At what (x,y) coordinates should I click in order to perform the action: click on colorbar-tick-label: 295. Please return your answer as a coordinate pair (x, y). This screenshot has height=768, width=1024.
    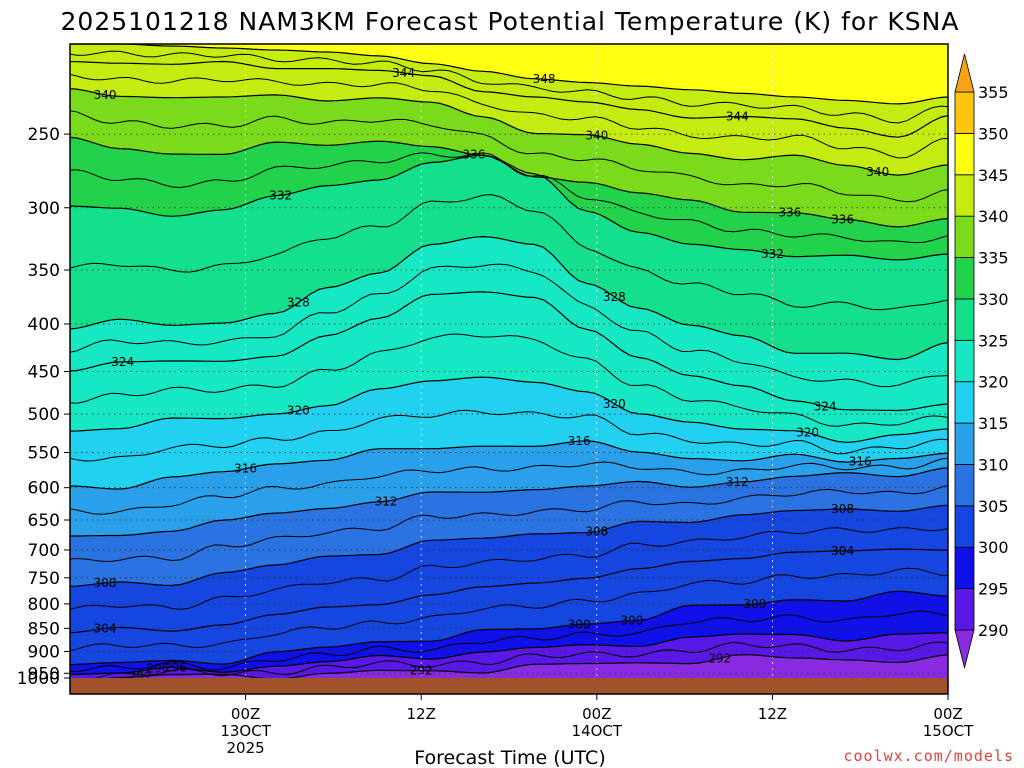
    Looking at the image, I should click on (993, 589).